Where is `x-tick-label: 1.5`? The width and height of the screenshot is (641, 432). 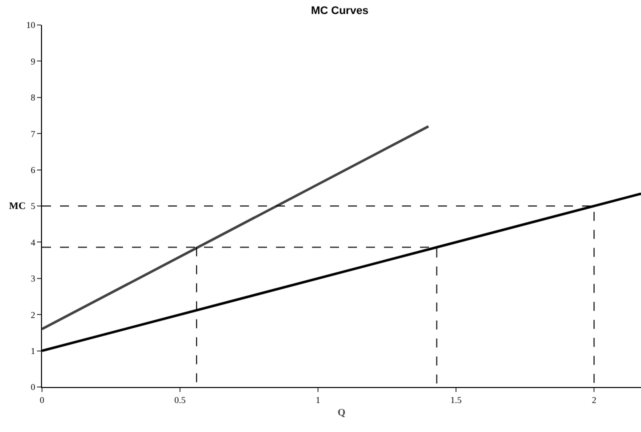
x-tick-label: 1.5 is located at coordinates (456, 399).